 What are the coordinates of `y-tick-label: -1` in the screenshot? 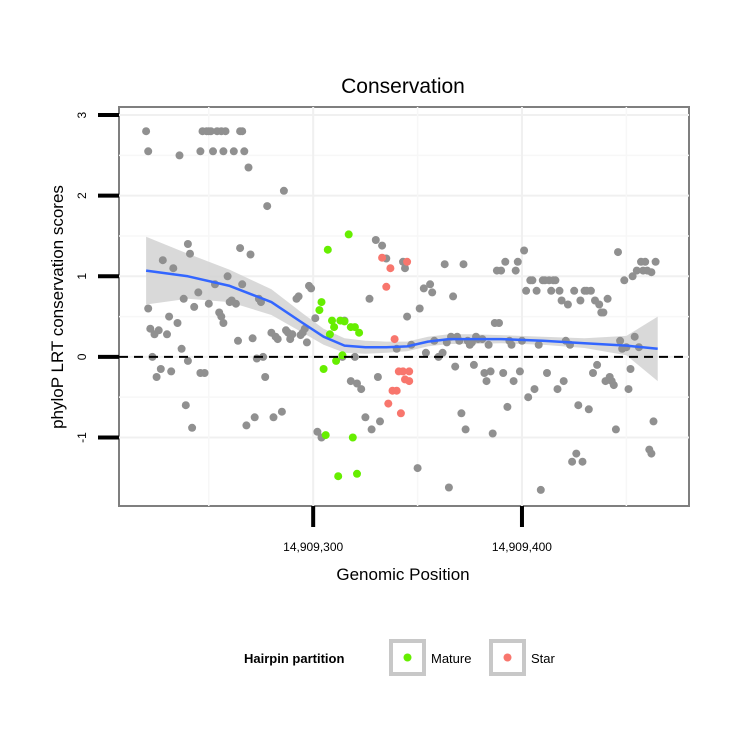 It's located at (82, 437).